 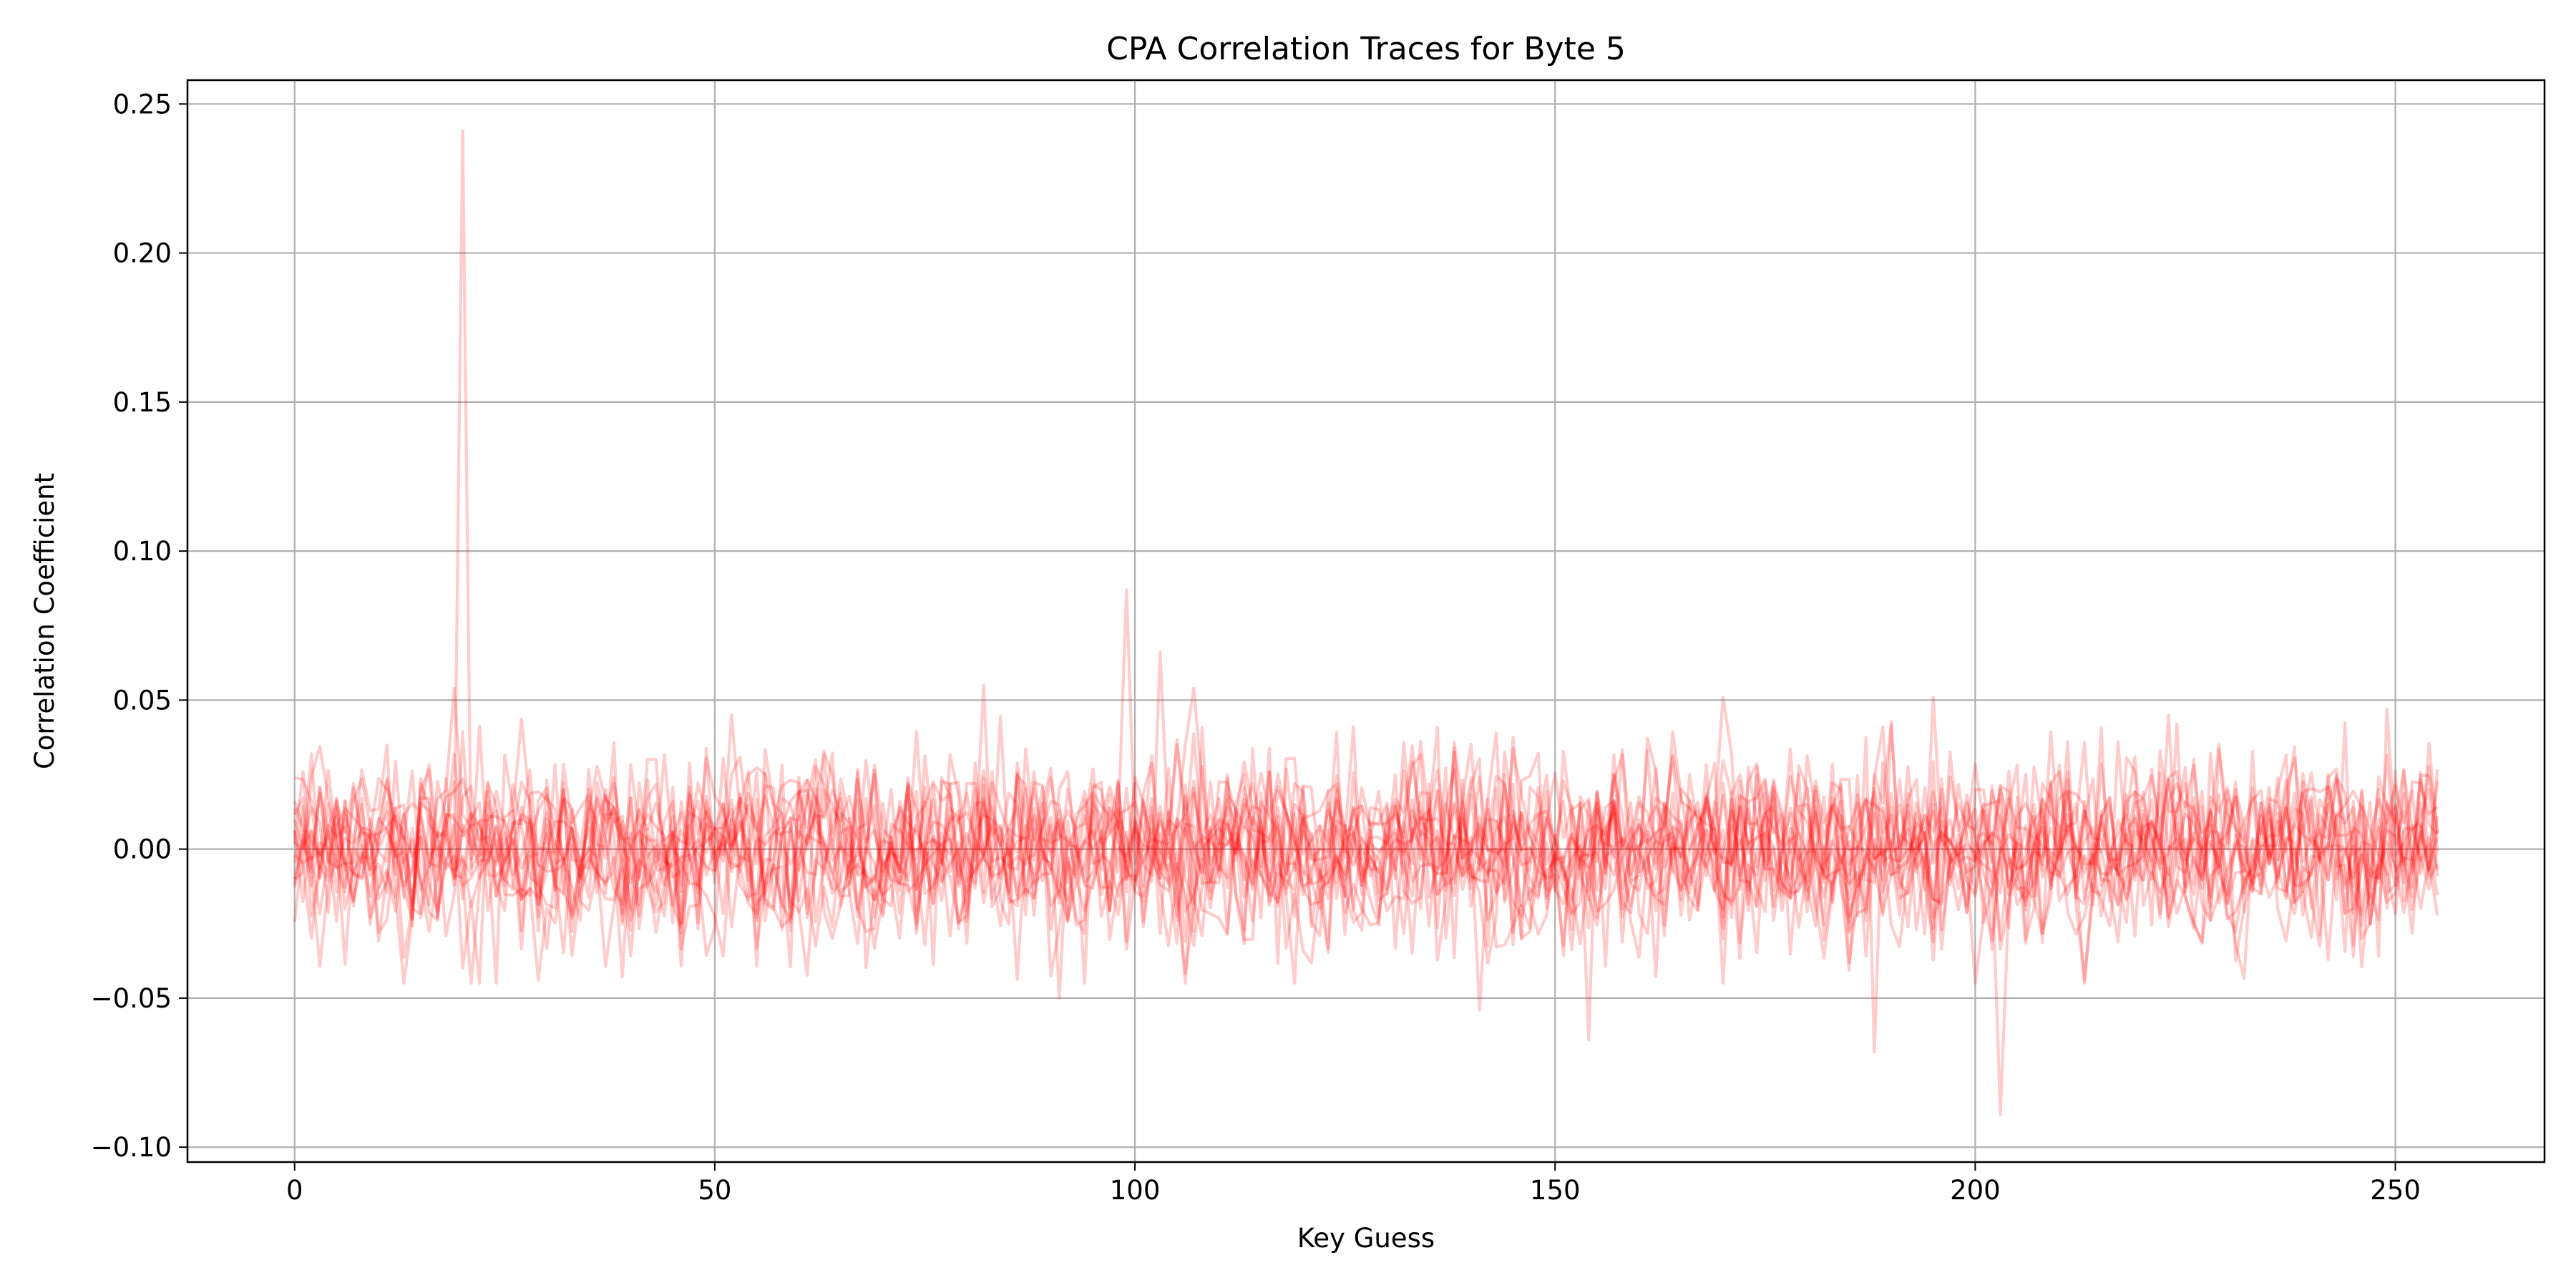 What do you see at coordinates (44, 621) in the screenshot?
I see `y-axis-label: Correlation Coefficient` at bounding box center [44, 621].